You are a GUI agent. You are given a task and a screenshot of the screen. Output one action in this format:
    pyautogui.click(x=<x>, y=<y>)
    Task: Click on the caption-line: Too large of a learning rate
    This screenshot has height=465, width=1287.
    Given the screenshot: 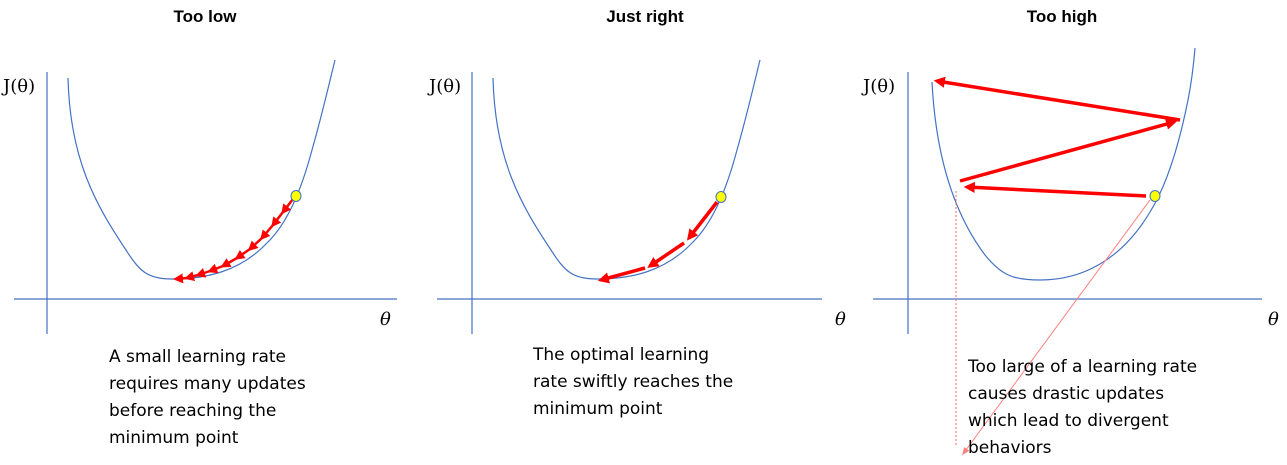 What is the action you would take?
    pyautogui.click(x=1082, y=367)
    